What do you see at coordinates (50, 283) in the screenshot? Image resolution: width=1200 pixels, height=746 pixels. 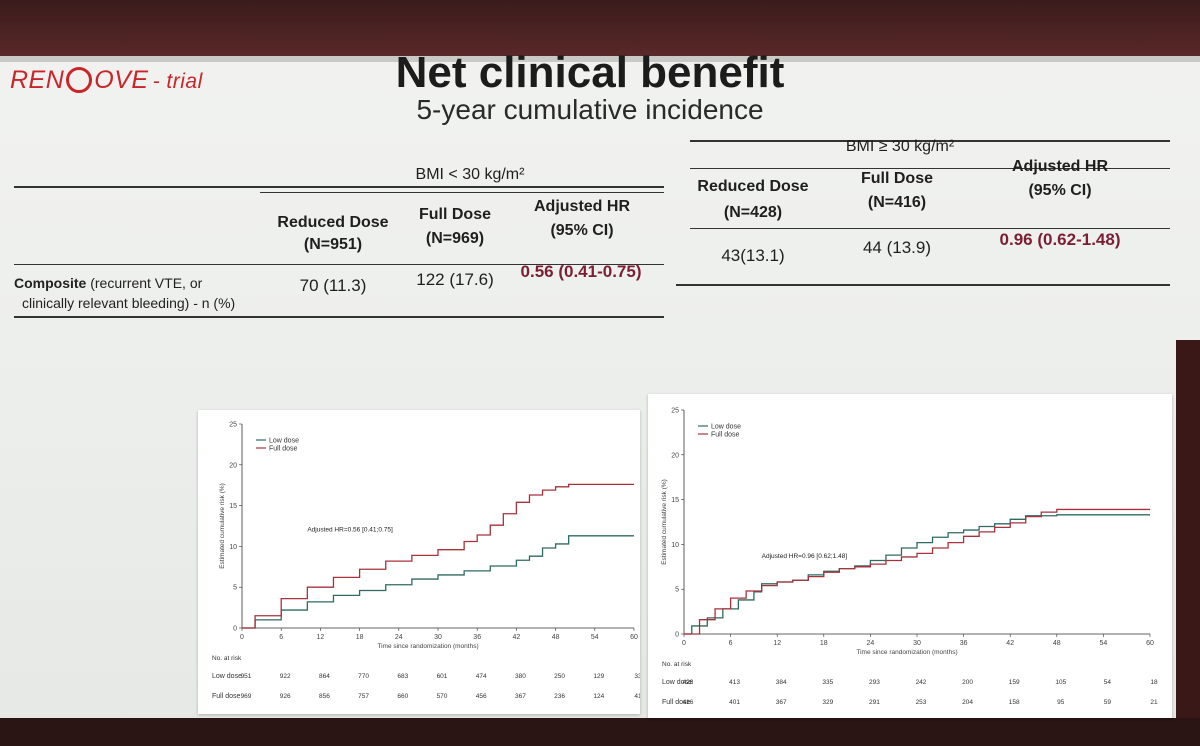 I see `row-label-bold: Composite` at bounding box center [50, 283].